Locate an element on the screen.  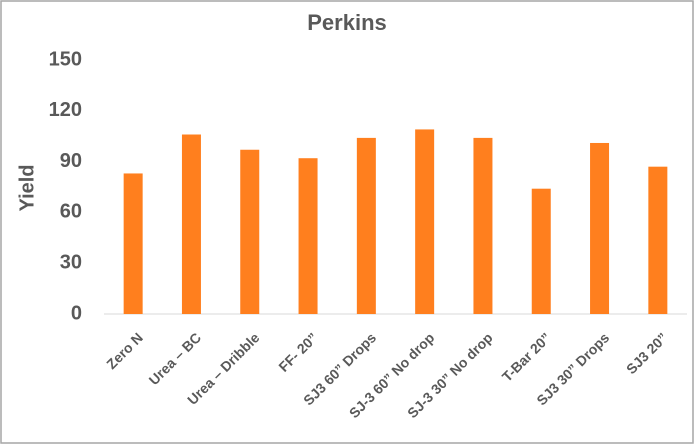
y-tick-label: 30 is located at coordinates (71, 262).